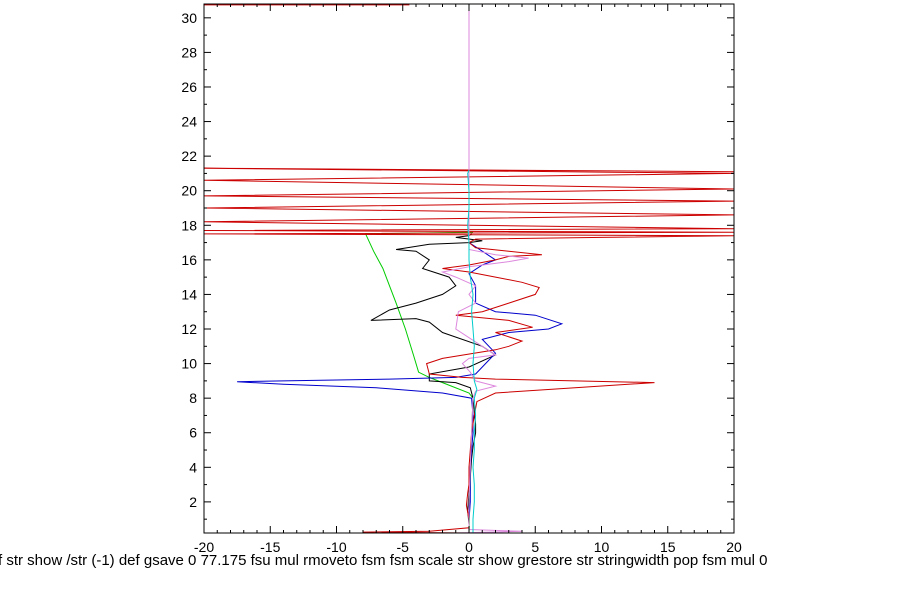  I want to click on y-tick-label: 26, so click(189, 87).